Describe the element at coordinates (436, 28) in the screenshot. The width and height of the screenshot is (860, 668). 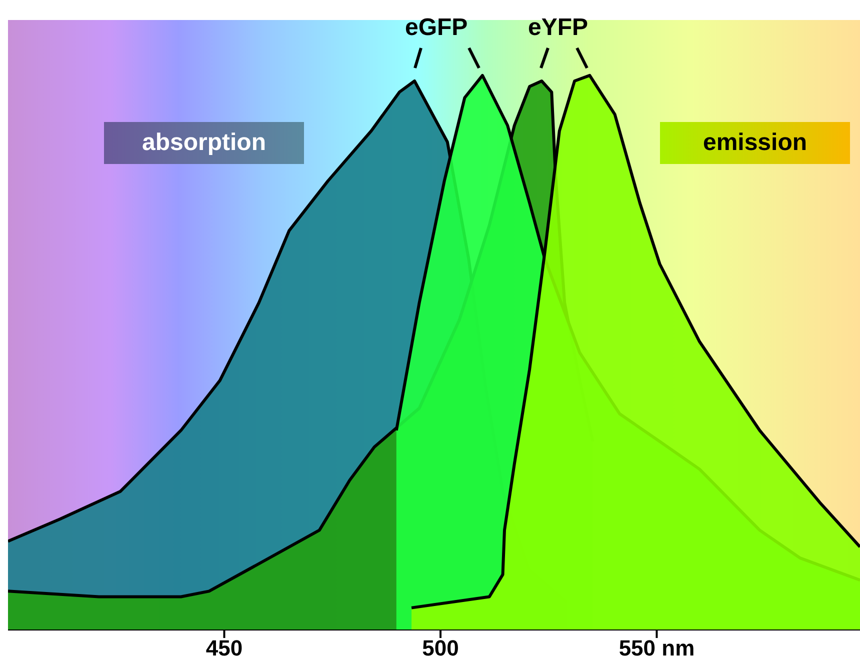
I see `text: eGFP` at that location.